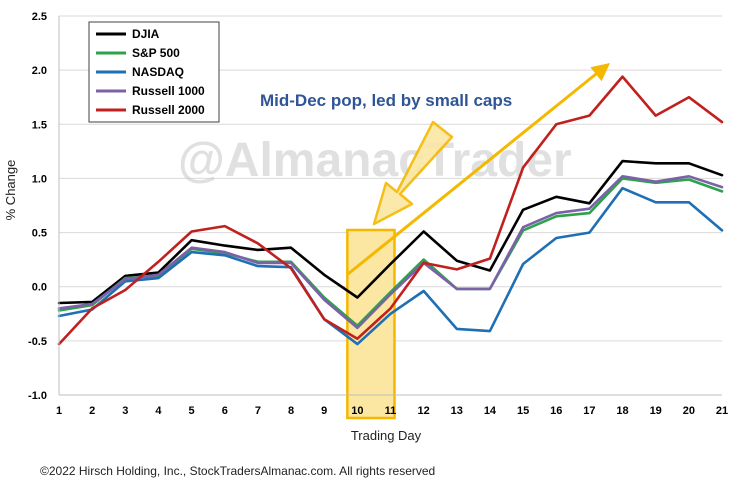  What do you see at coordinates (457, 411) in the screenshot?
I see `x-tick-label: 13` at bounding box center [457, 411].